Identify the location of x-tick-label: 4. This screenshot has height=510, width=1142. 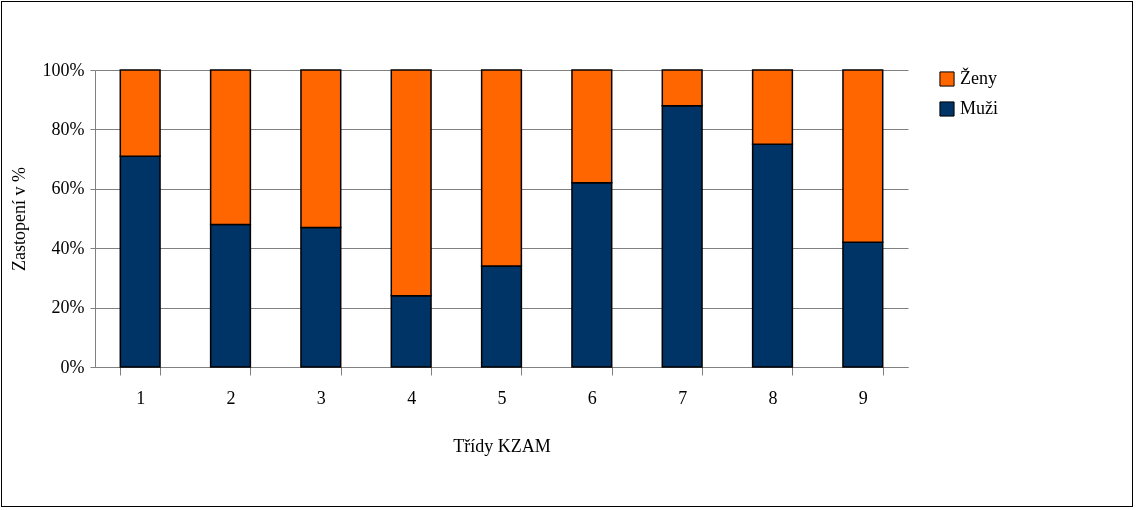
(412, 397).